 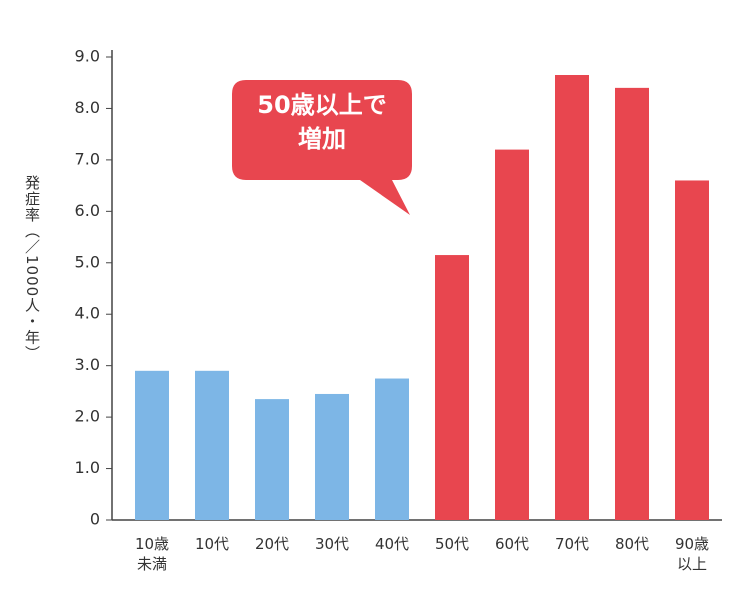 What do you see at coordinates (87, 56) in the screenshot?
I see `y-tick-label: 9.0` at bounding box center [87, 56].